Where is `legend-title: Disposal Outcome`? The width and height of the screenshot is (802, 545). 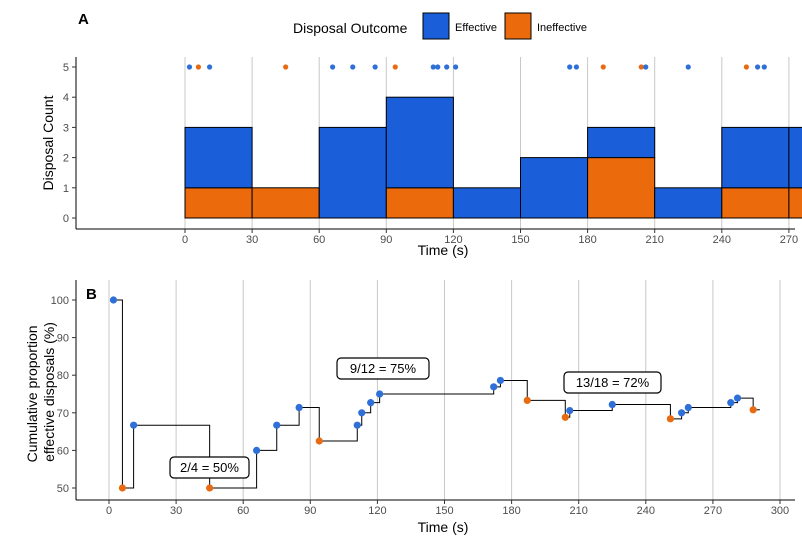 legend-title: Disposal Outcome is located at coordinates (350, 28).